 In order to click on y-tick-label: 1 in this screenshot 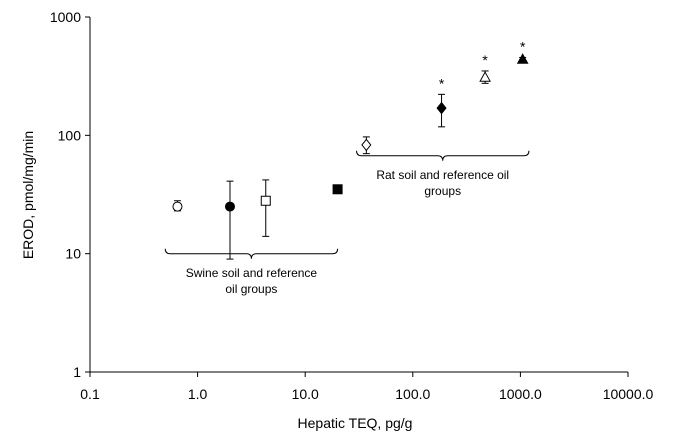, I will do `click(77, 372)`.